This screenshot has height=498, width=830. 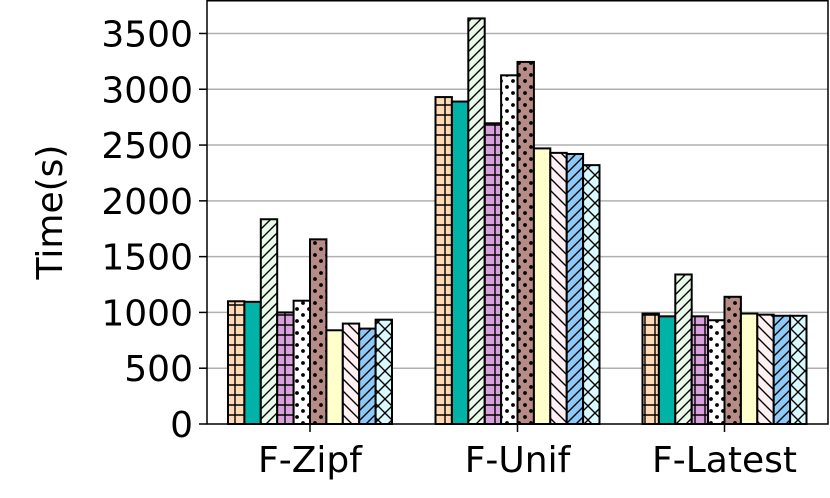 I want to click on x-tick-label: F-Latest, so click(x=724, y=460).